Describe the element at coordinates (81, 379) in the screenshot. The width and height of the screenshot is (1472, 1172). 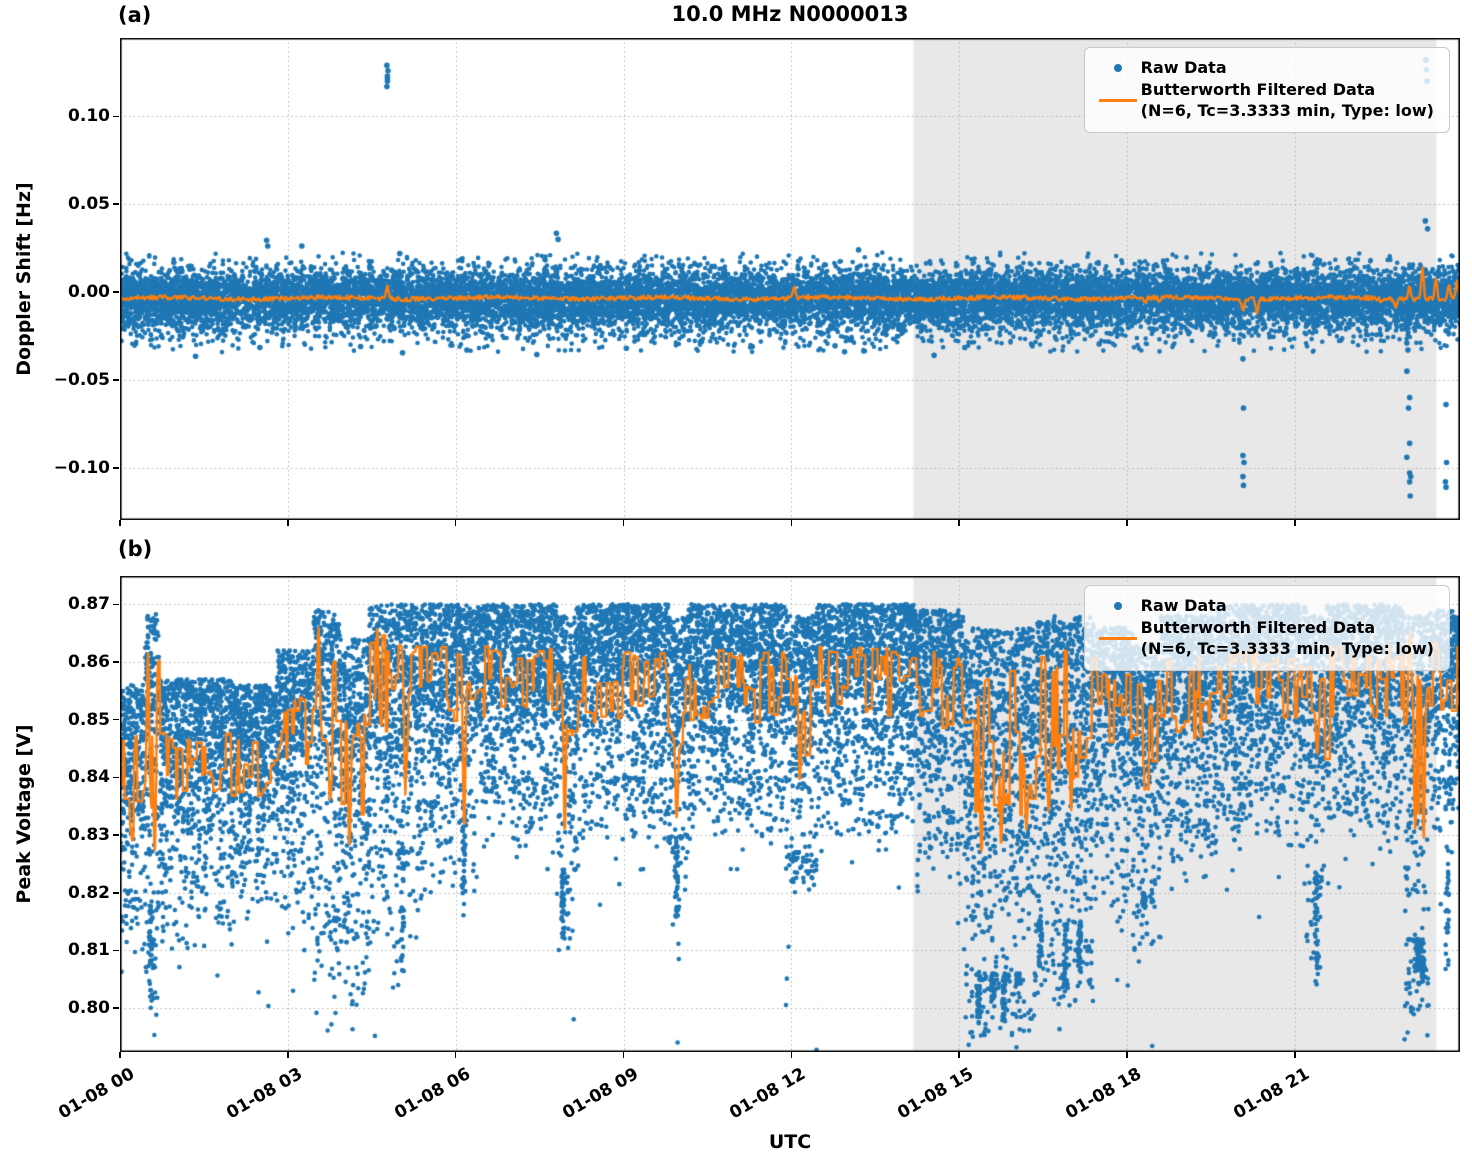
I see `y-tick-label: −0.05` at that location.